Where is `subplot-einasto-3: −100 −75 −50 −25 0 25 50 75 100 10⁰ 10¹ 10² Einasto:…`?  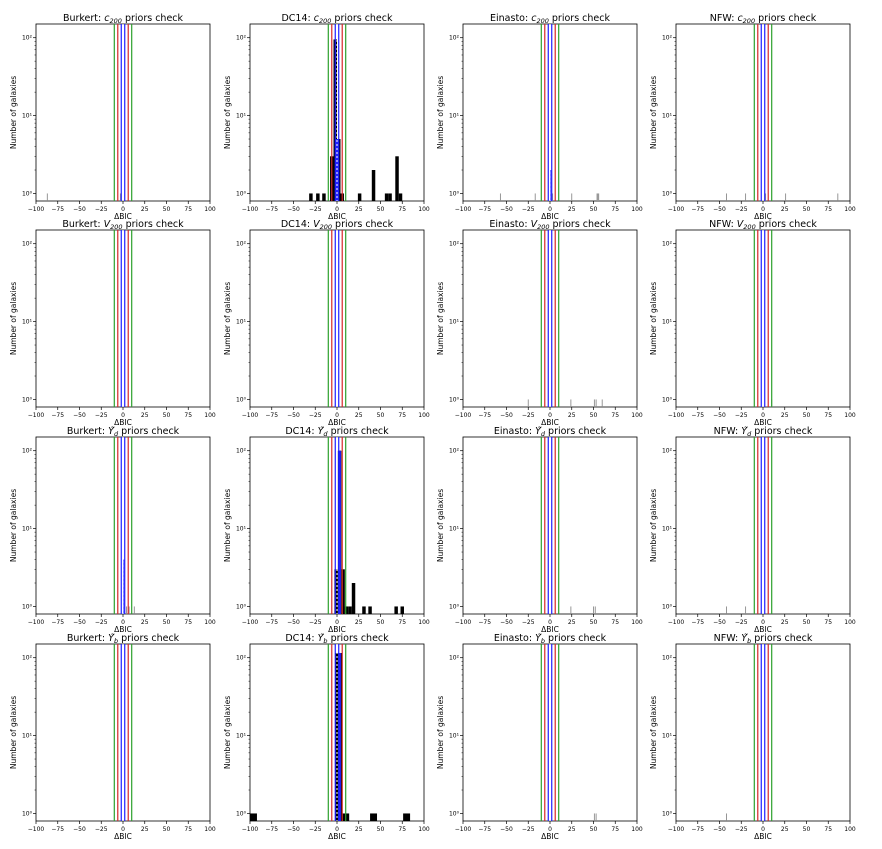
subplot-einasto-3: −100 −75 −50 −25 0 25 50 75 100 10⁰ 10¹ 10² Einasto:… is located at coordinates (539, 737).